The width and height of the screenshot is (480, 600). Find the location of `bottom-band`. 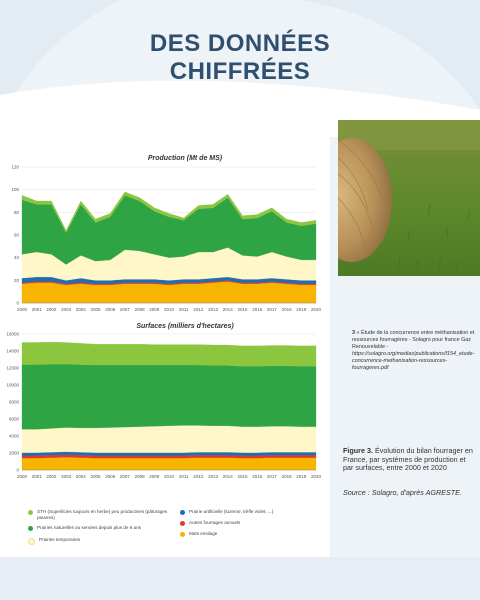

bottom-band is located at coordinates (240, 578).